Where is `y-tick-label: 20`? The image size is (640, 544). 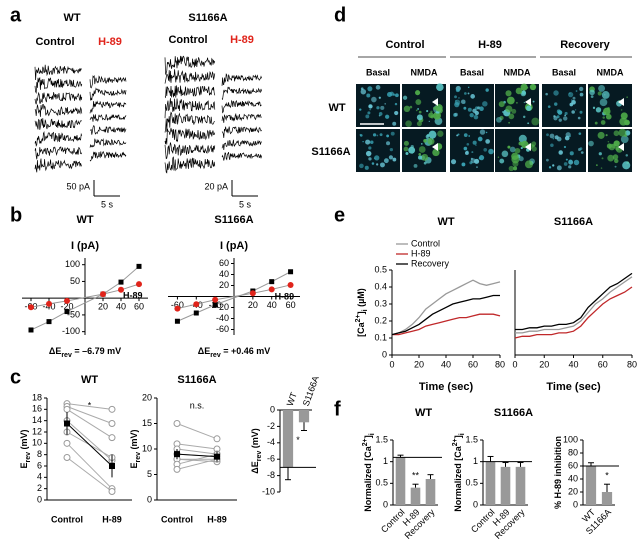 y-tick-label: 20 is located at coordinates (573, 491).